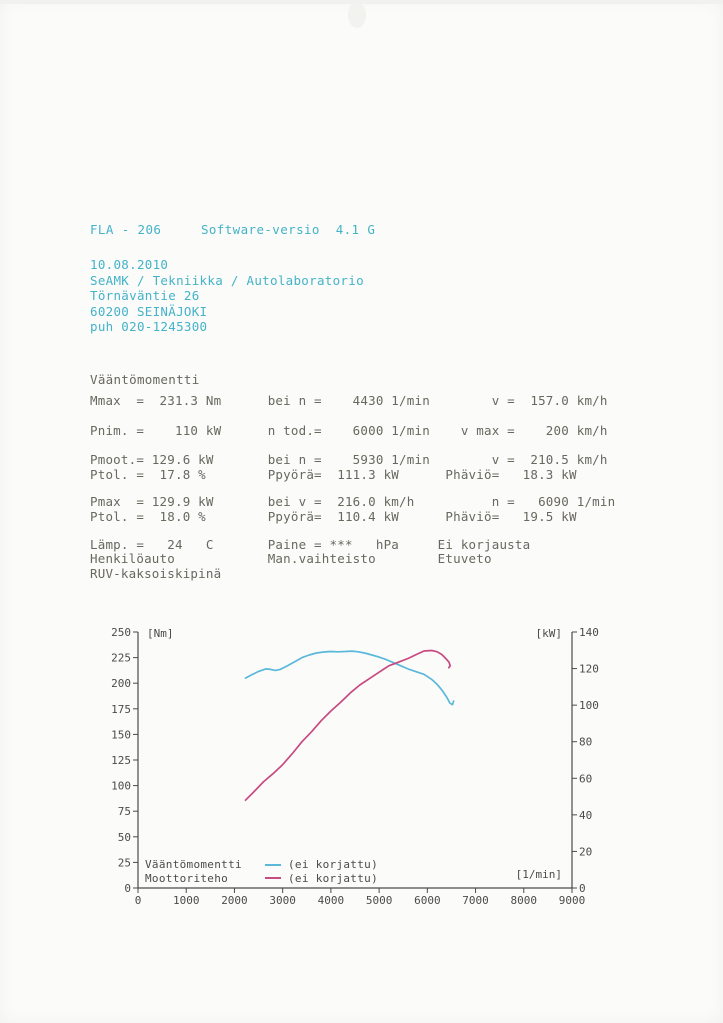  What do you see at coordinates (585, 815) in the screenshot?
I see `svg-text: 40` at bounding box center [585, 815].